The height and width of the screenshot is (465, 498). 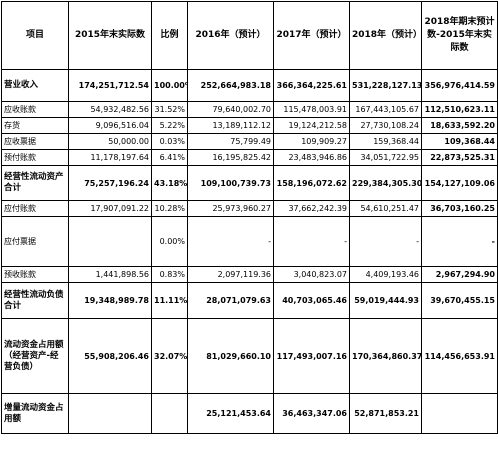 I want to click on cell-2016: -, so click(x=230, y=241).